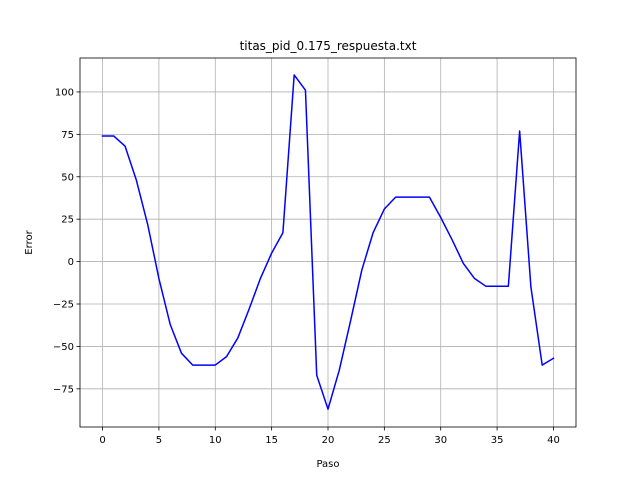 The image size is (640, 480). What do you see at coordinates (102, 440) in the screenshot?
I see `x-tick-label: 0` at bounding box center [102, 440].